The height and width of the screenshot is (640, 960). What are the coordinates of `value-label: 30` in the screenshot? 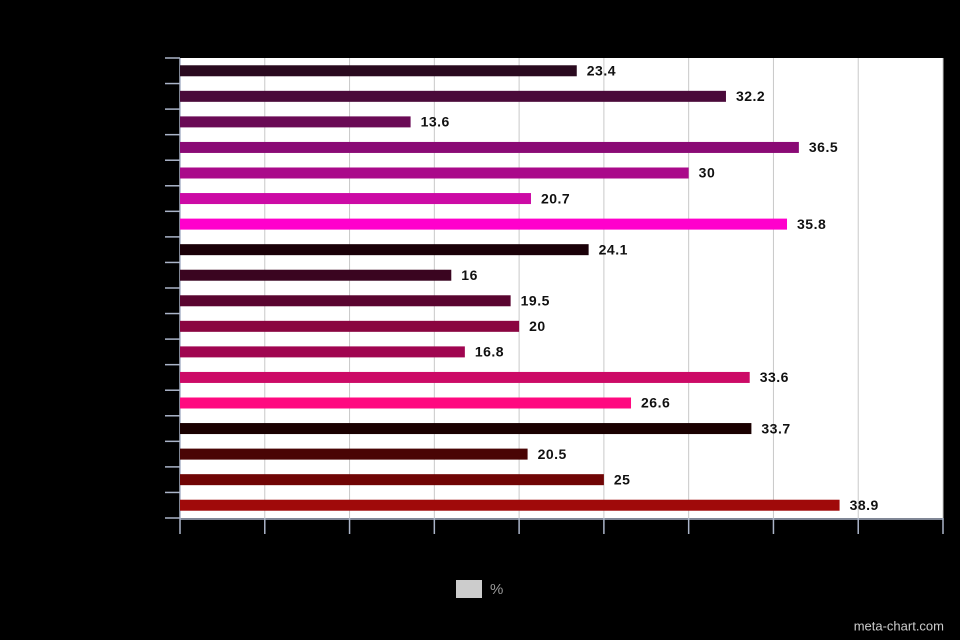 It's located at (707, 173).